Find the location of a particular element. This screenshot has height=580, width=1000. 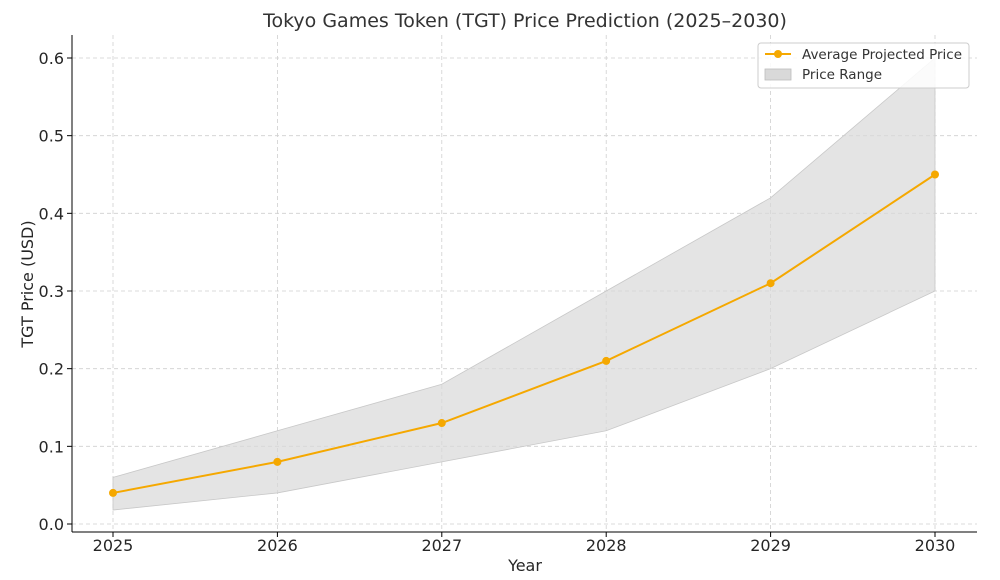

x-tick-label: 2030 is located at coordinates (935, 545).